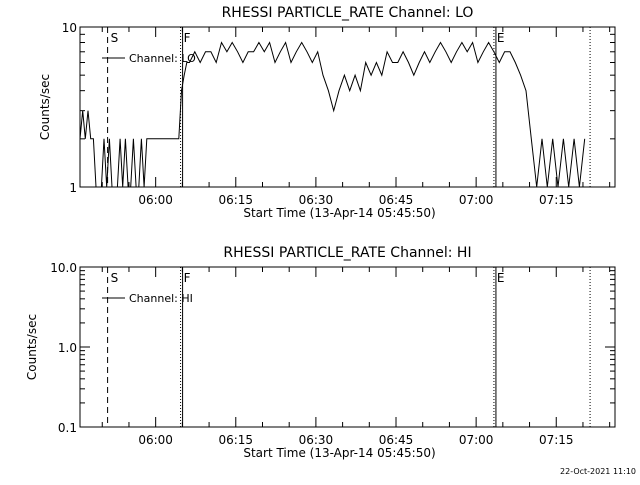  What do you see at coordinates (598, 471) in the screenshot?
I see `footer-date: 22-Oct-2021 11:10` at bounding box center [598, 471].